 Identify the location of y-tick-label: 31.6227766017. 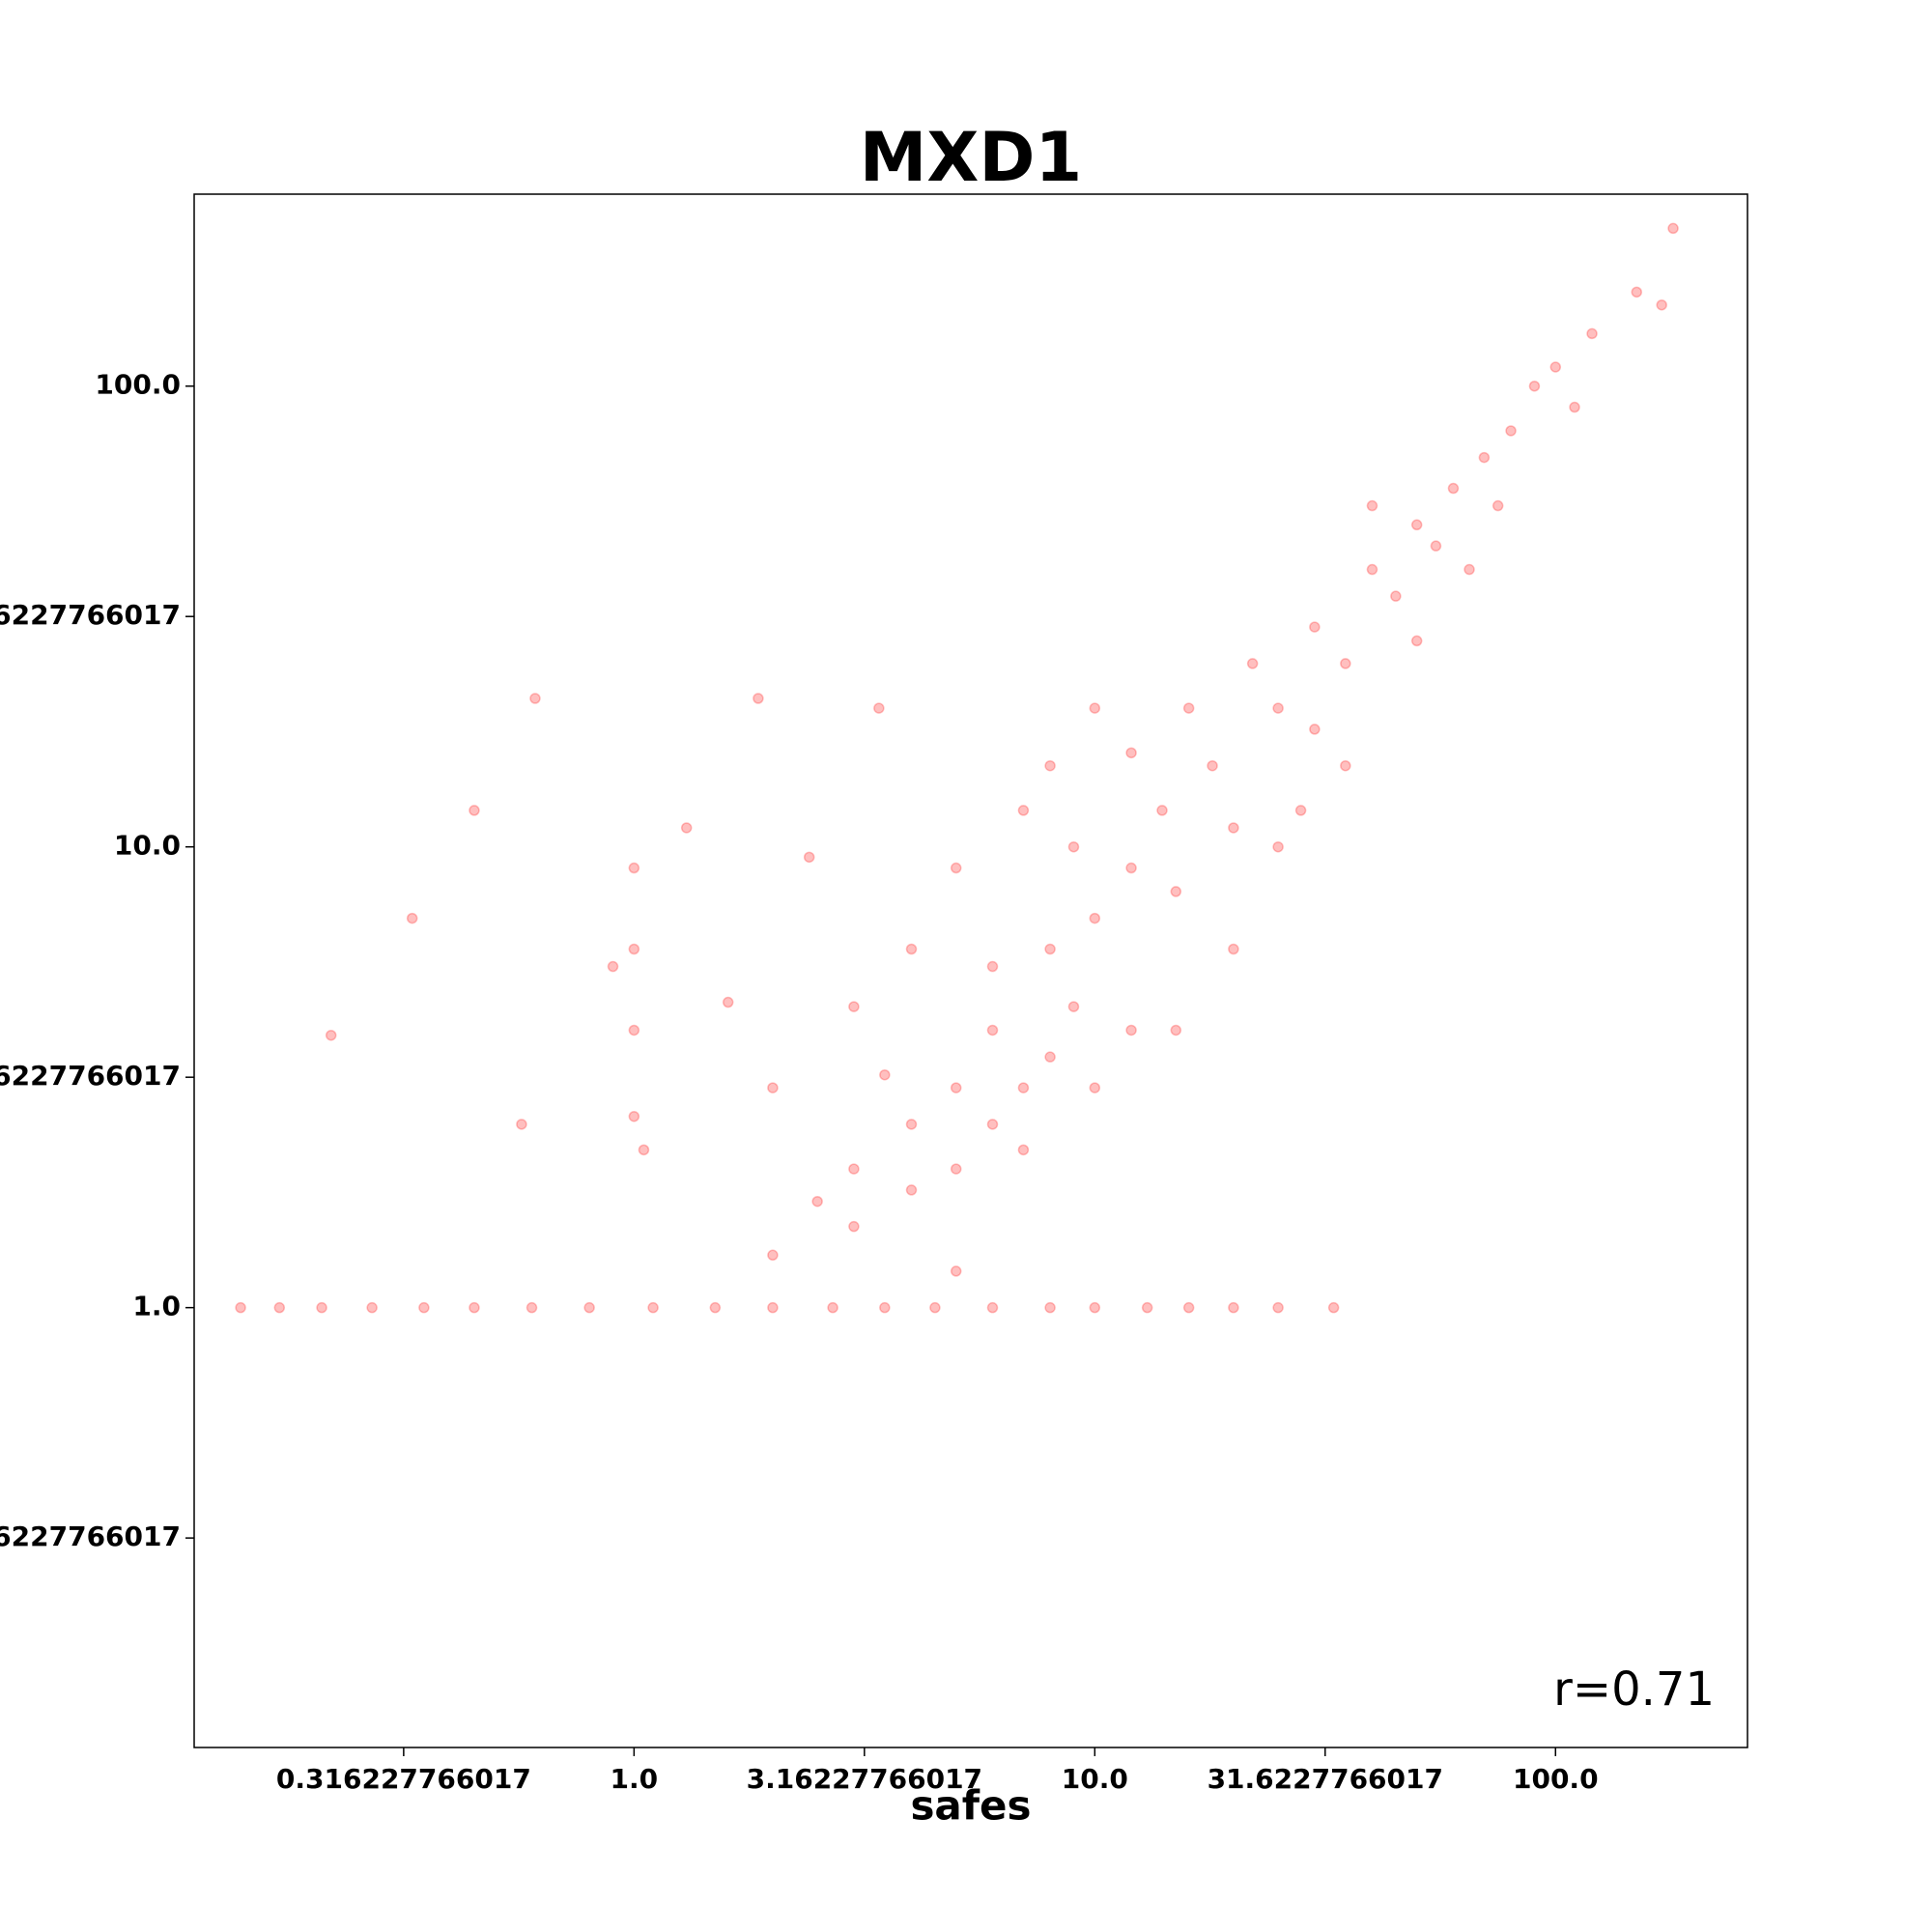
(90, 615).